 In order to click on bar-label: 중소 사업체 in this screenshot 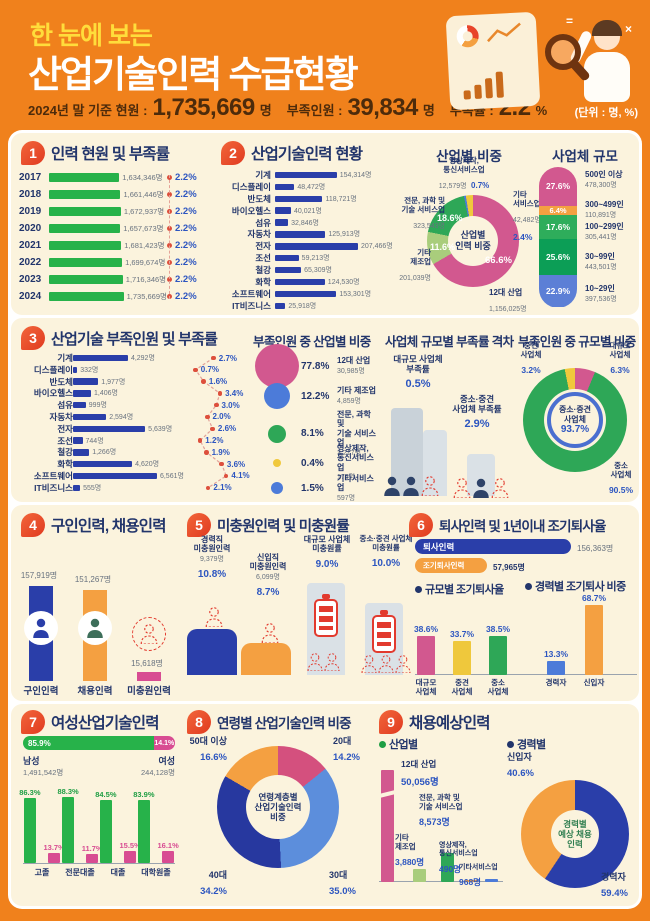, I will do `click(498, 687)`.